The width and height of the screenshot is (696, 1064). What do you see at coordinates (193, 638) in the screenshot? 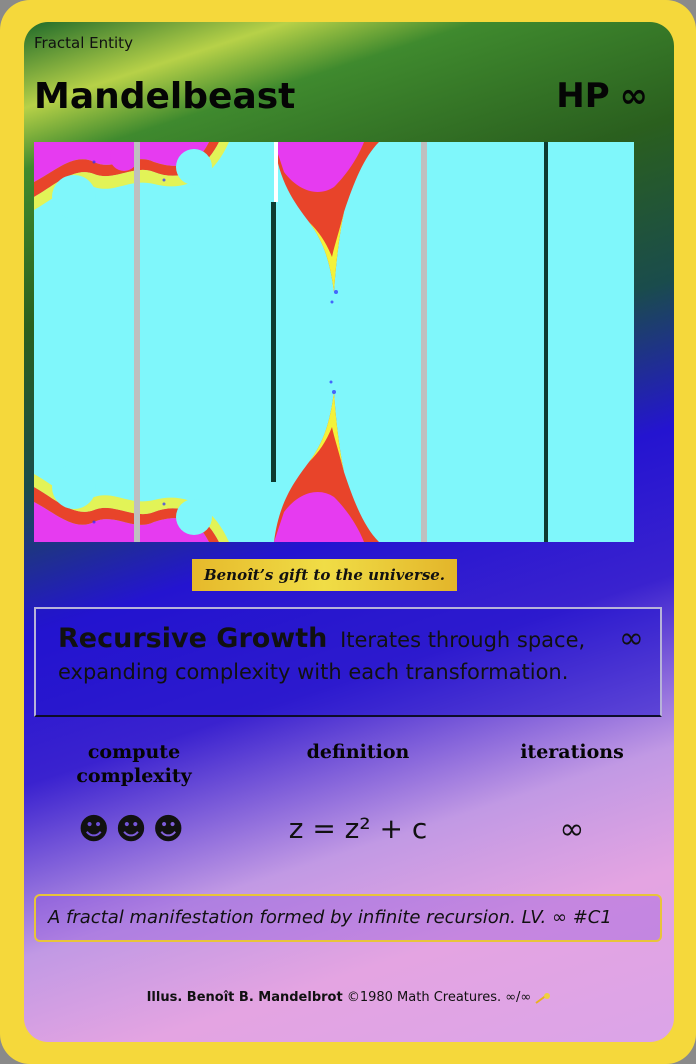
I see `ability-name: Recursive Growth` at bounding box center [193, 638].